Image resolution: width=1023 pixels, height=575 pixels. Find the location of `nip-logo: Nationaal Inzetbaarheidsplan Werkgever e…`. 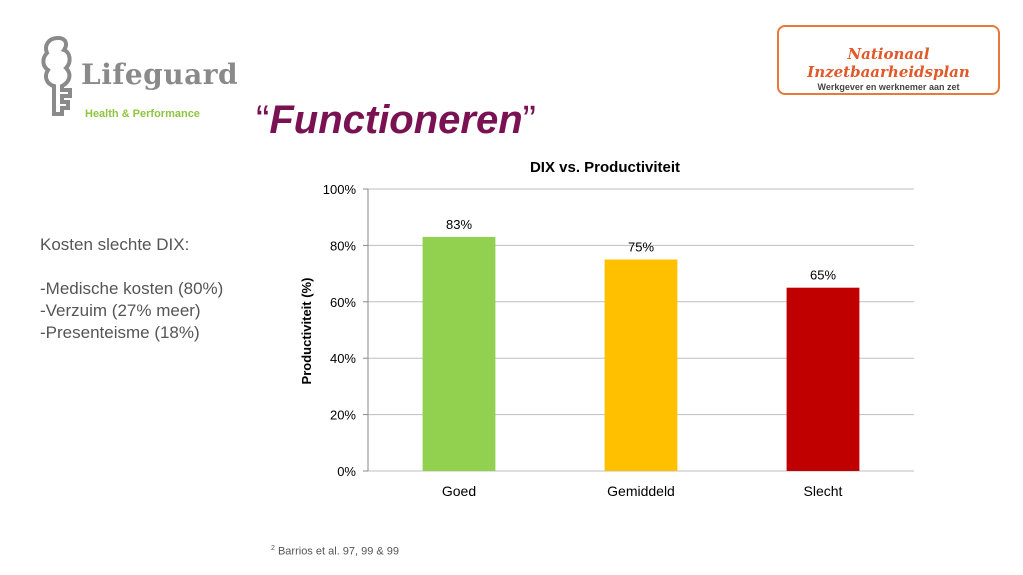

nip-logo: Nationaal Inzetbaarheidsplan Werkgever e… is located at coordinates (888, 60).